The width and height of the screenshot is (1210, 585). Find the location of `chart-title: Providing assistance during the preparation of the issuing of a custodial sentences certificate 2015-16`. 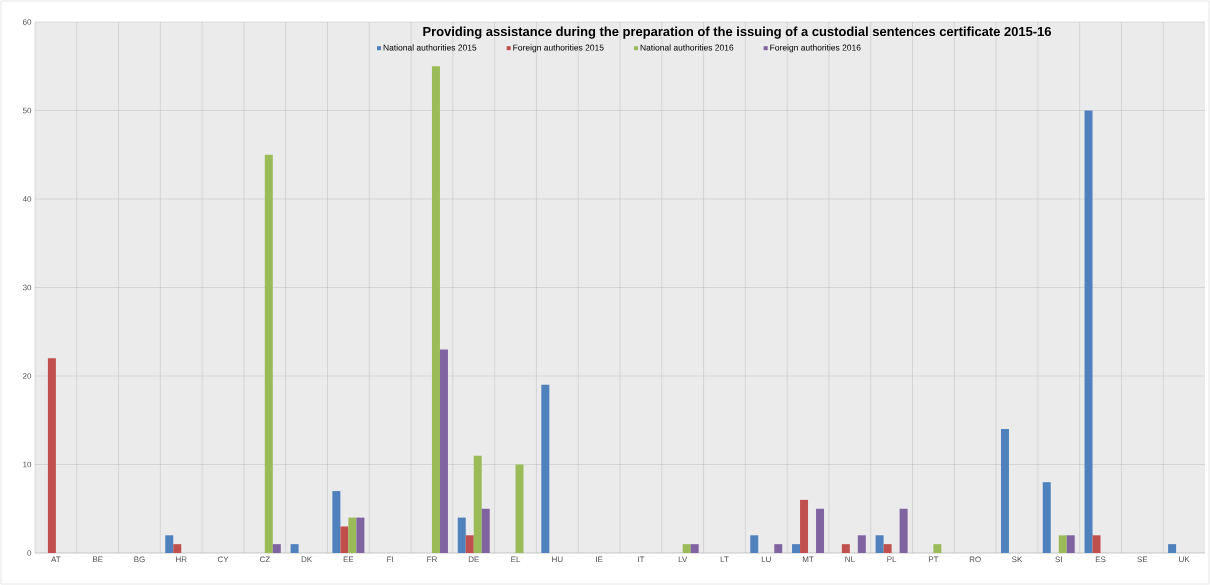

chart-title: Providing assistance during the preparation of the issuing of a custodial sentences certificate 2015-16 is located at coordinates (737, 32).